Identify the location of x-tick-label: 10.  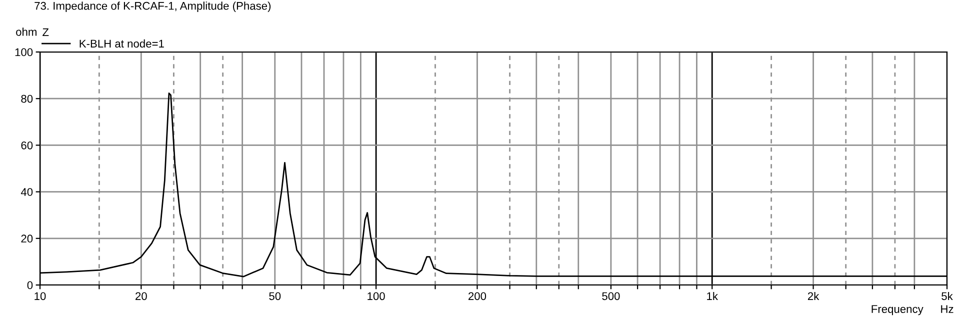
(40, 296).